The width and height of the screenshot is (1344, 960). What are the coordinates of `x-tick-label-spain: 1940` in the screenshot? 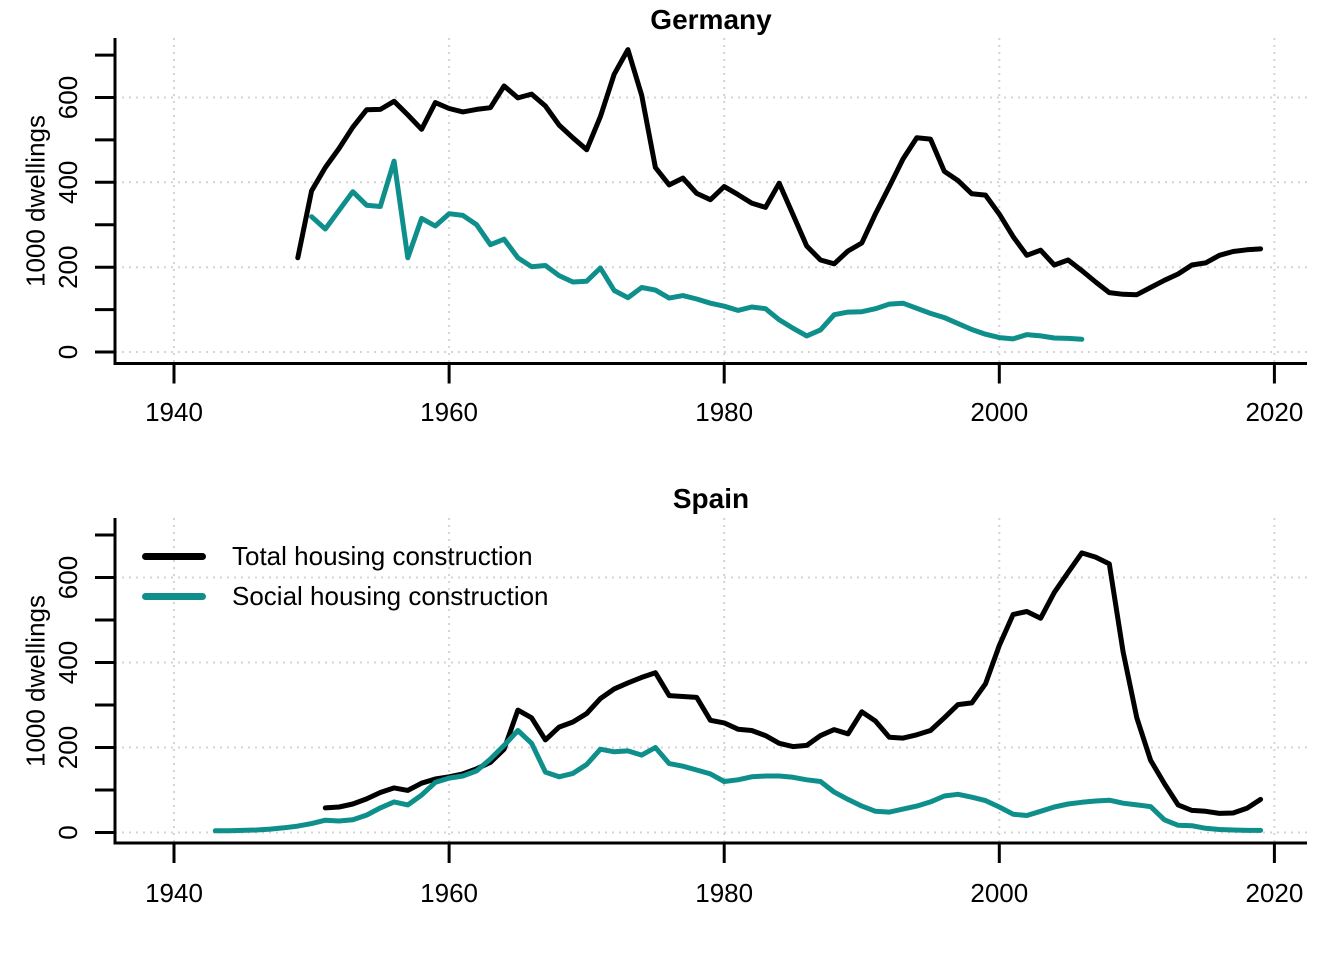 It's located at (174, 893).